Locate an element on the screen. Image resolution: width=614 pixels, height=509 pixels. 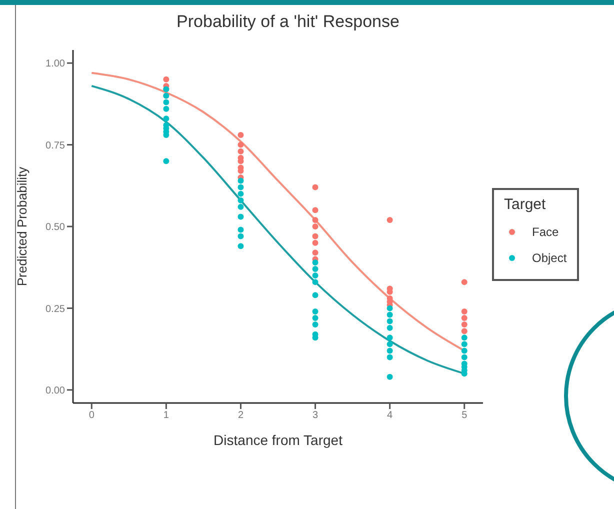
x-axis-title: Distance from Target is located at coordinates (278, 440).